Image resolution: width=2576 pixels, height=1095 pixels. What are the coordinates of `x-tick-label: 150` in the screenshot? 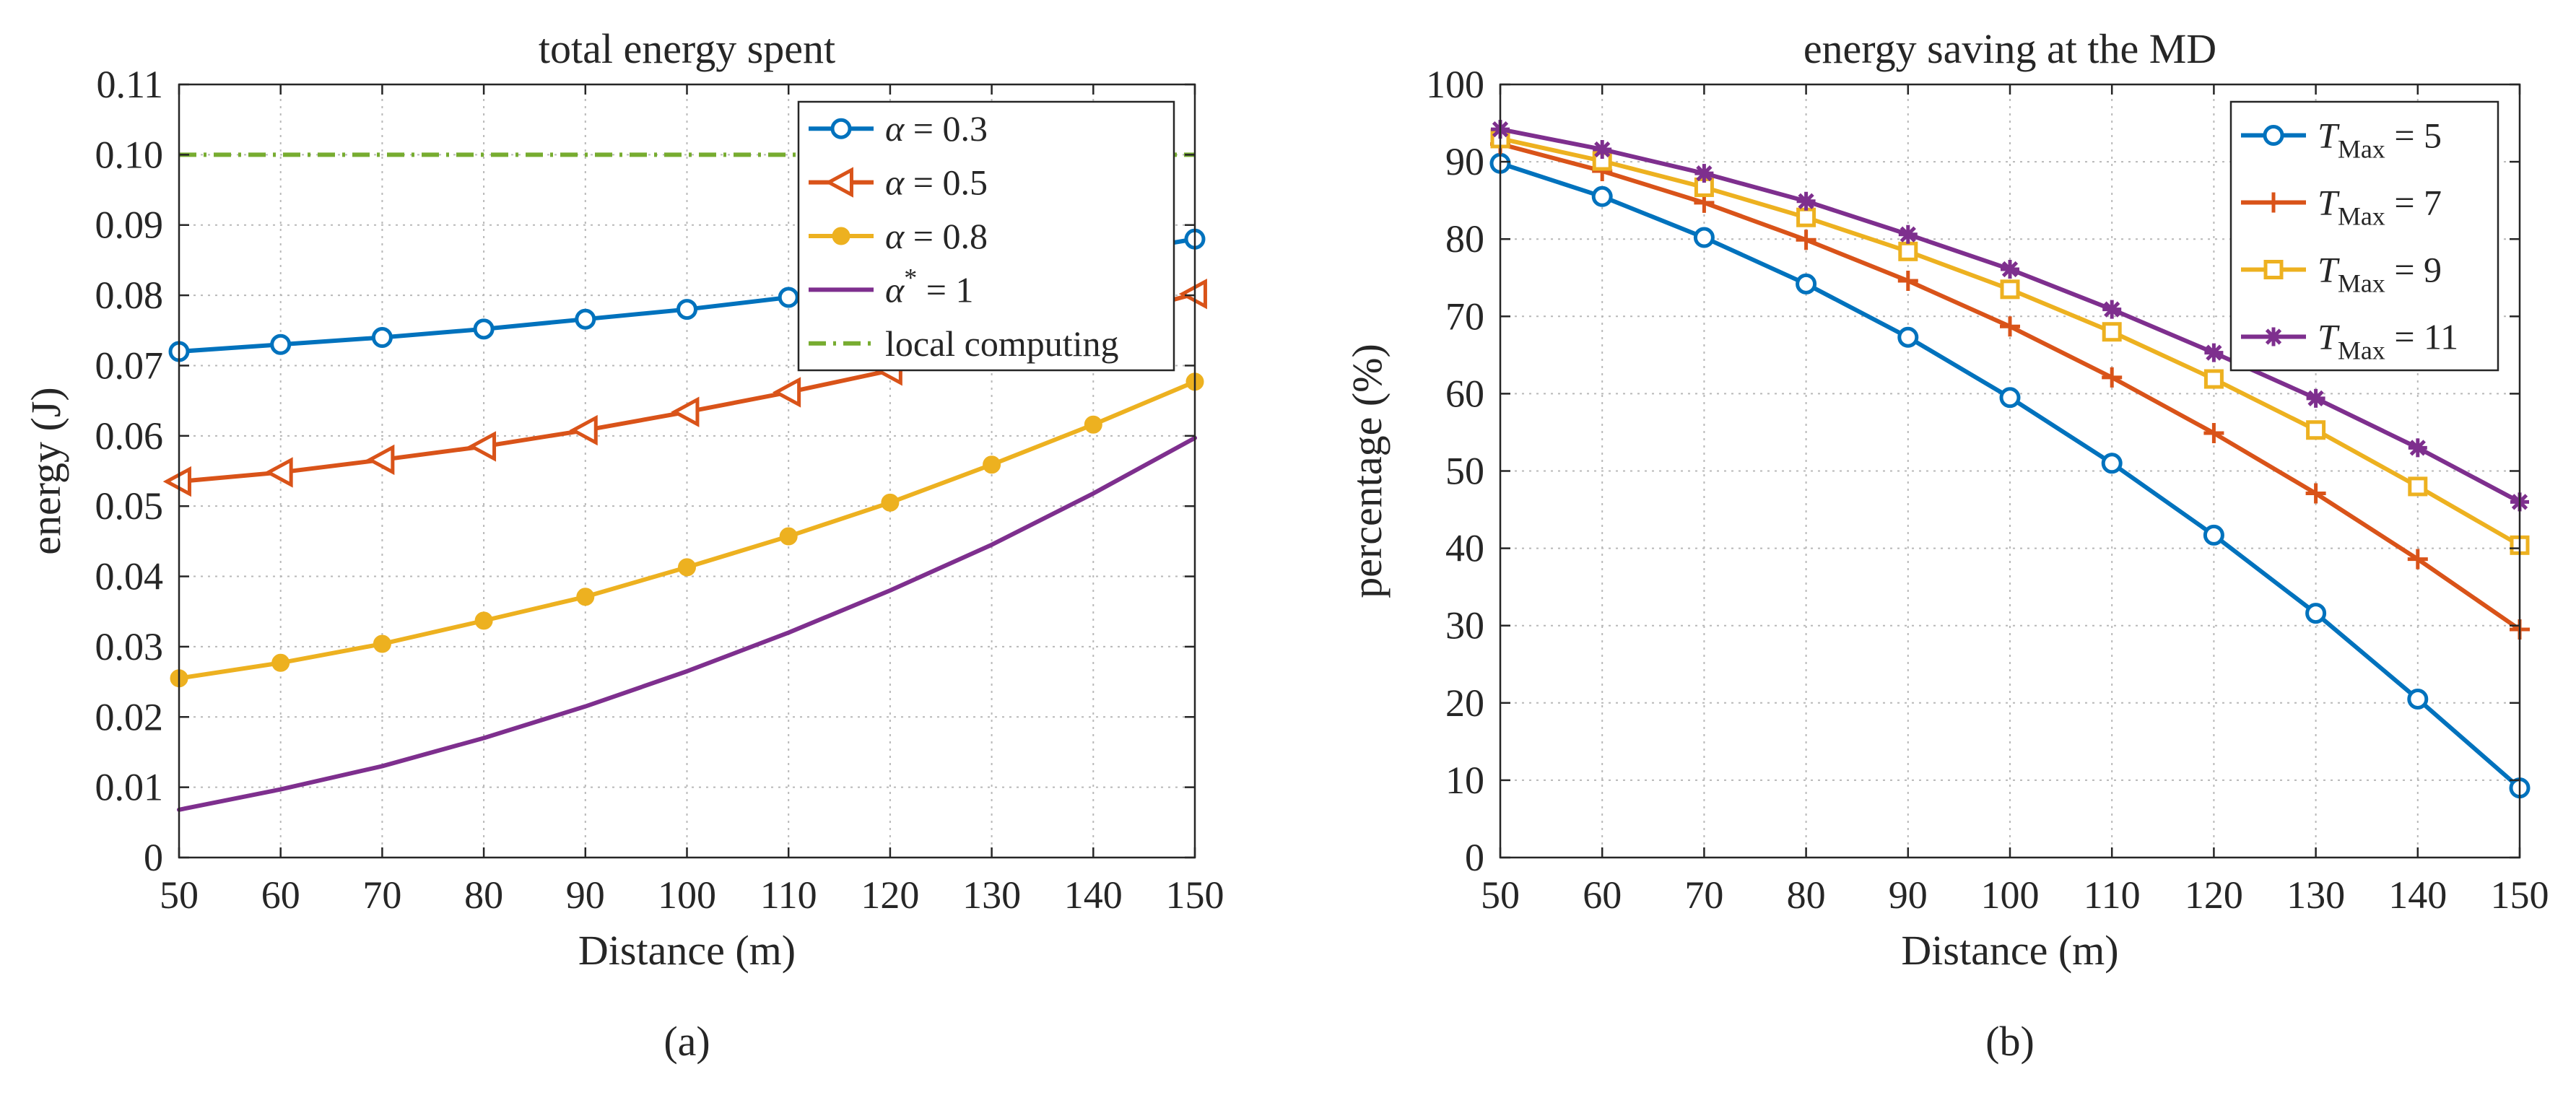 It's located at (1195, 895).